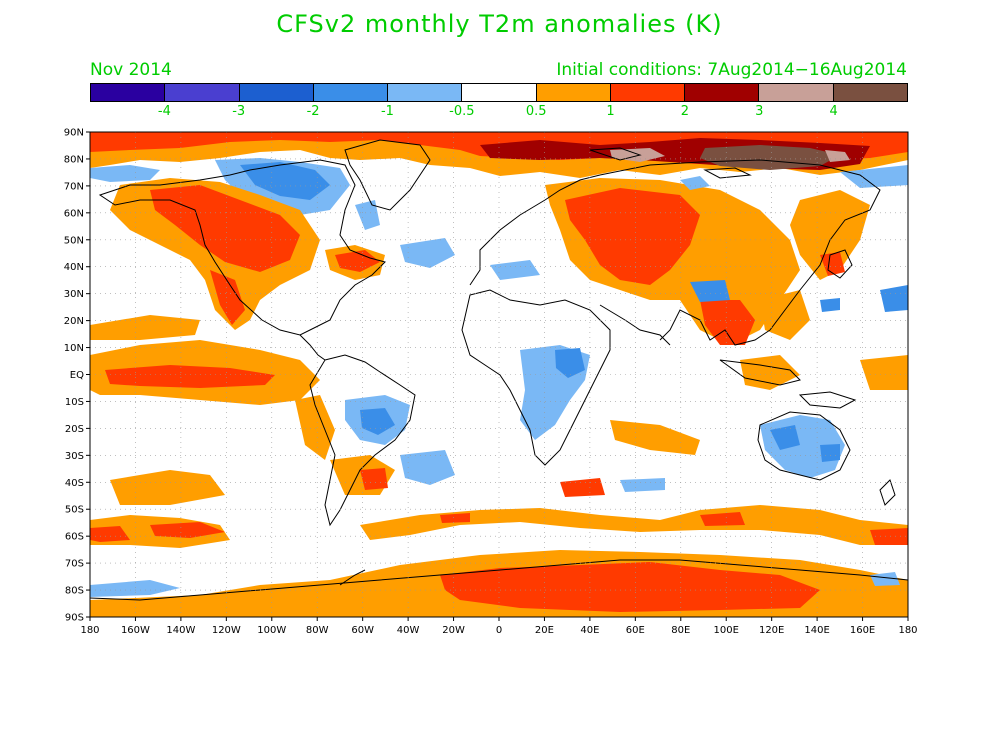  Describe the element at coordinates (271, 630) in the screenshot. I see `longitude-tick-label: 100W` at that location.